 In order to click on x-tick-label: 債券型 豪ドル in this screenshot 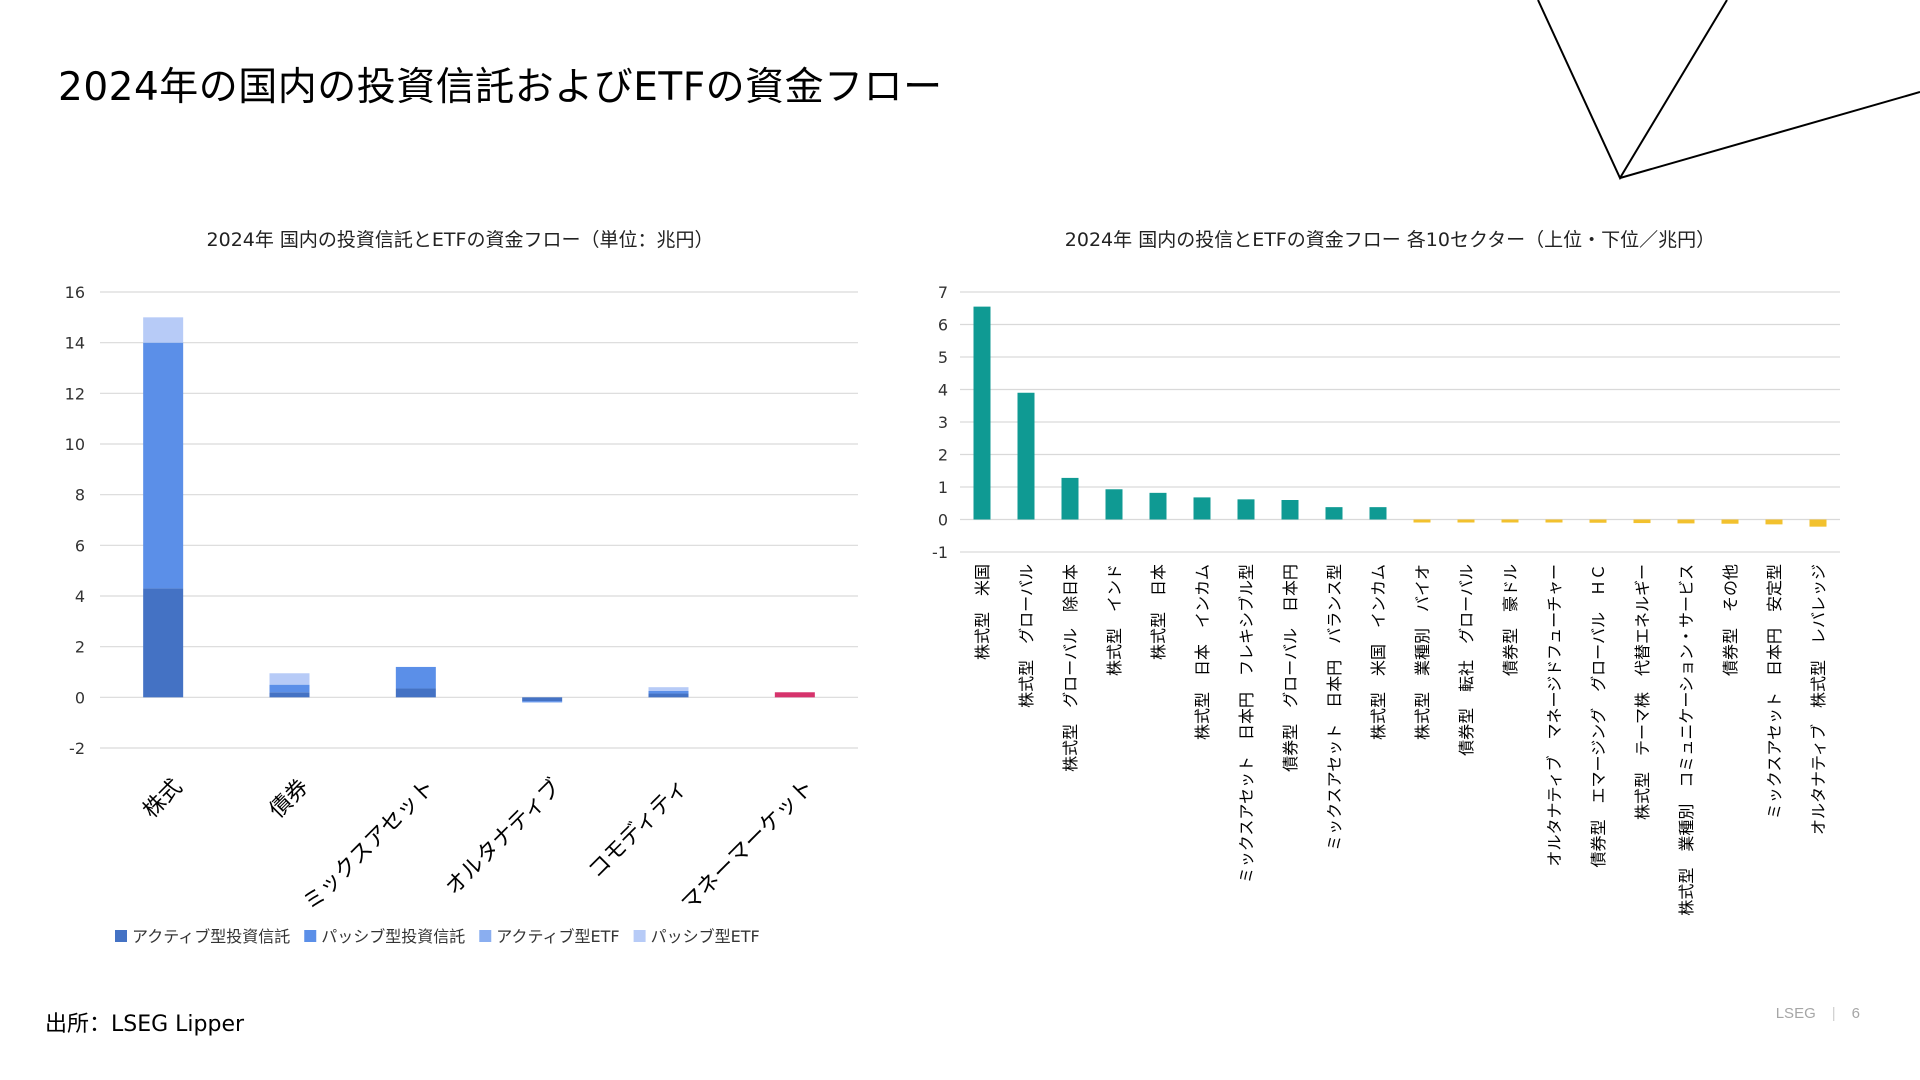, I will do `click(1510, 620)`.